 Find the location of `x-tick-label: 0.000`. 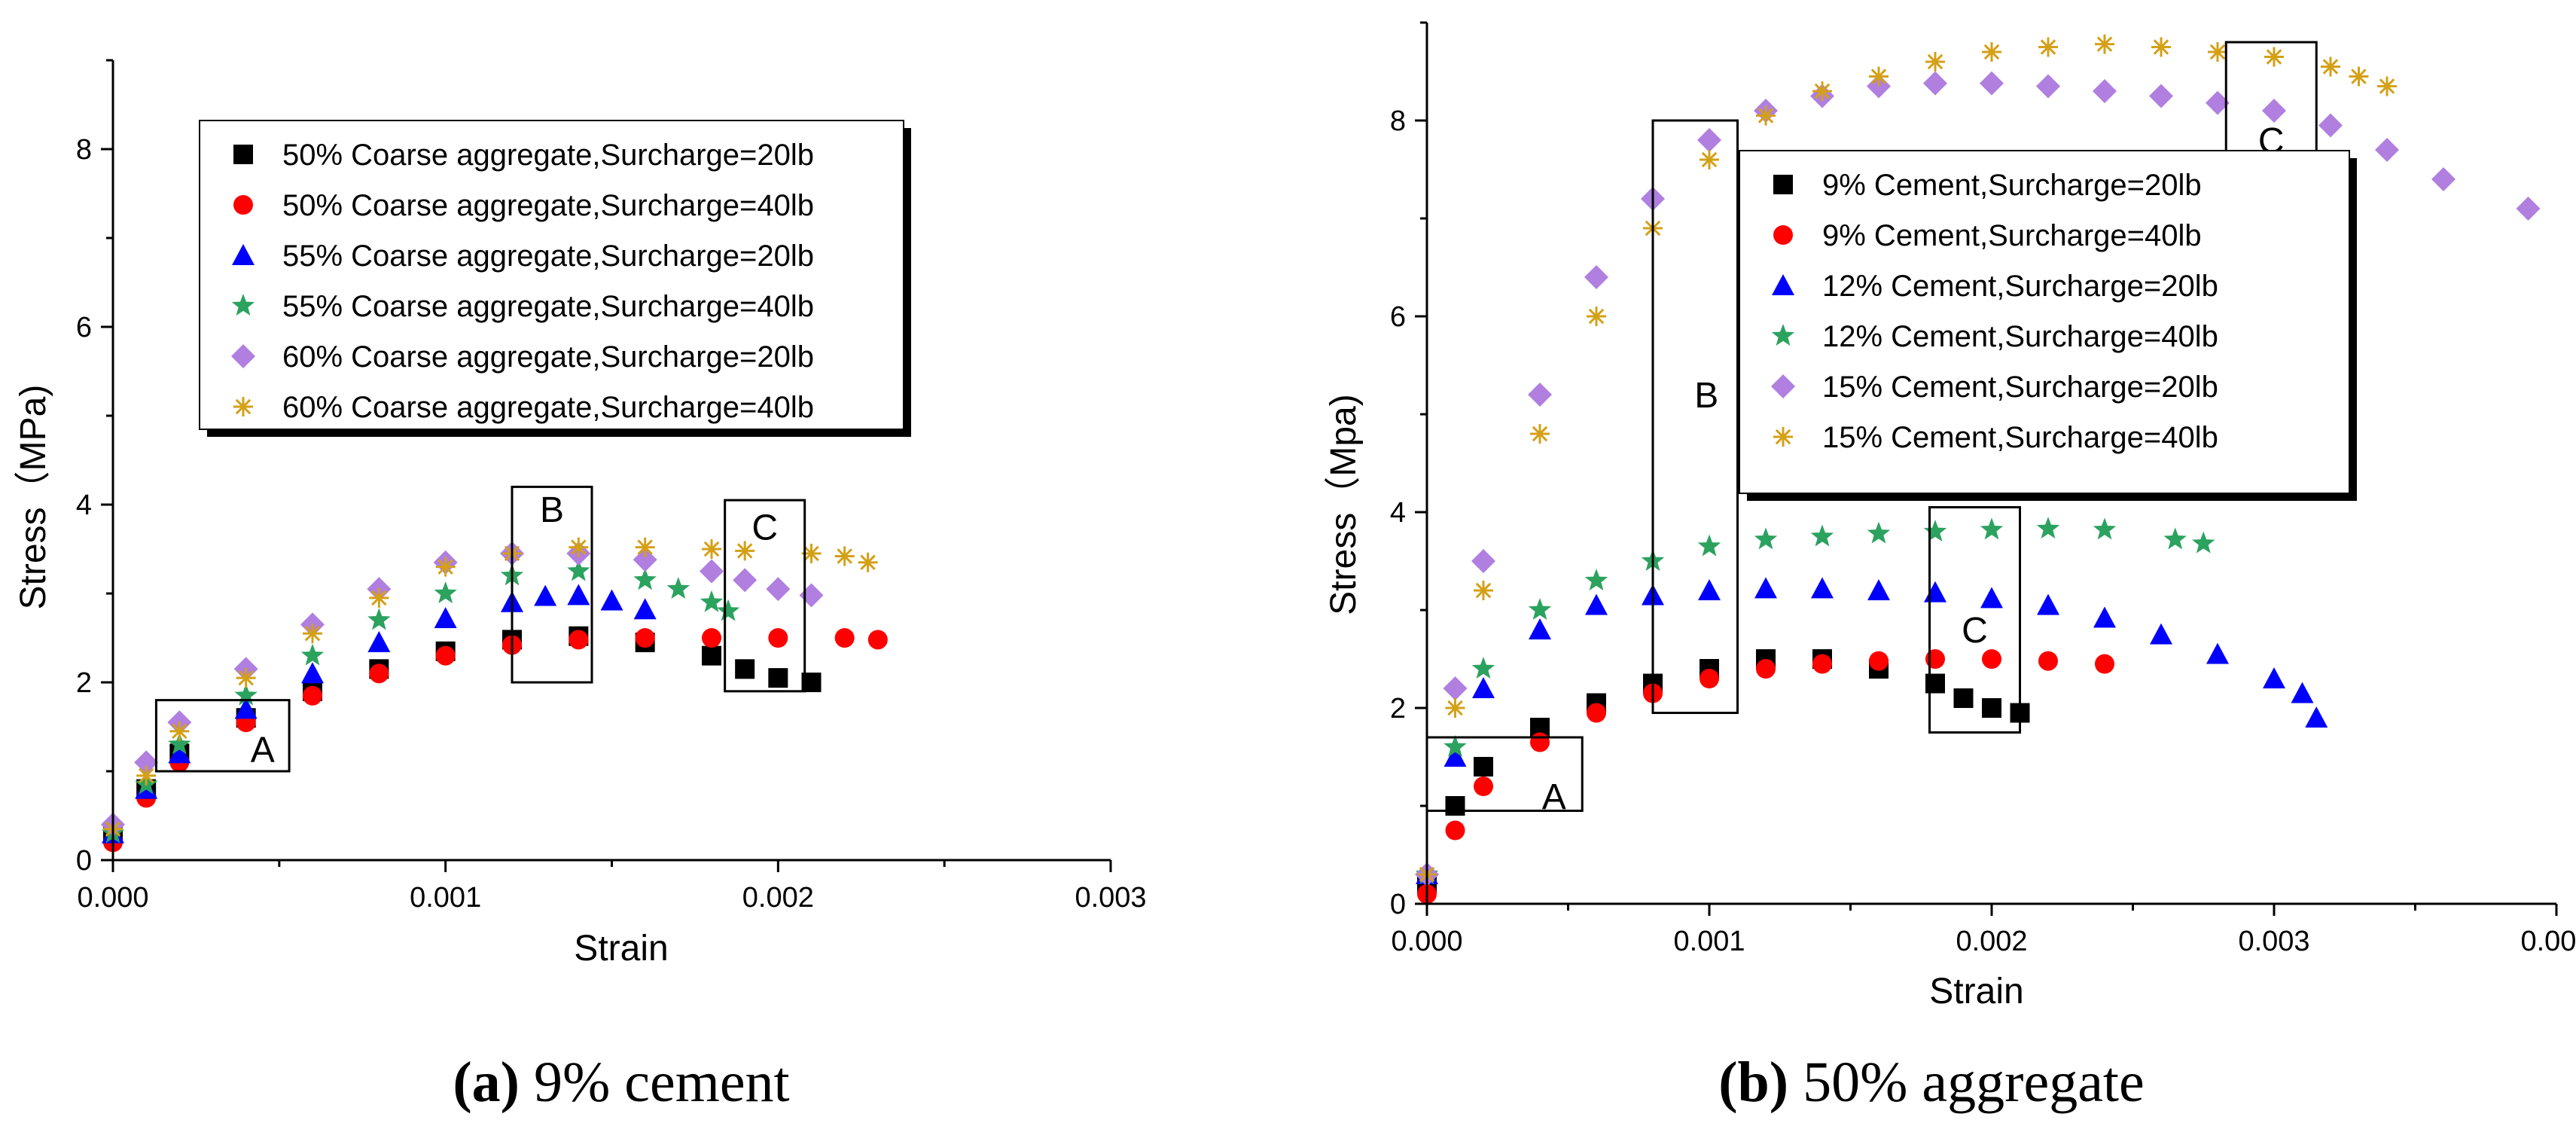

x-tick-label: 0.000 is located at coordinates (112, 898).